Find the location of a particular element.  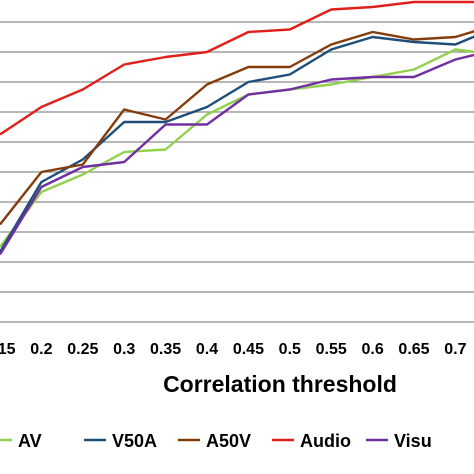

x-tick-label: 0.35 is located at coordinates (165, 349).